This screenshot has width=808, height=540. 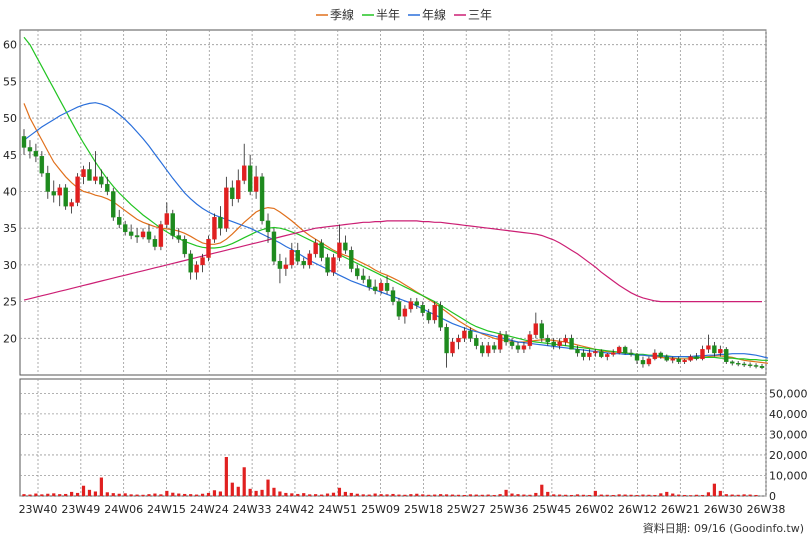 I want to click on ma-line-ma_3year, so click(x=392, y=261).